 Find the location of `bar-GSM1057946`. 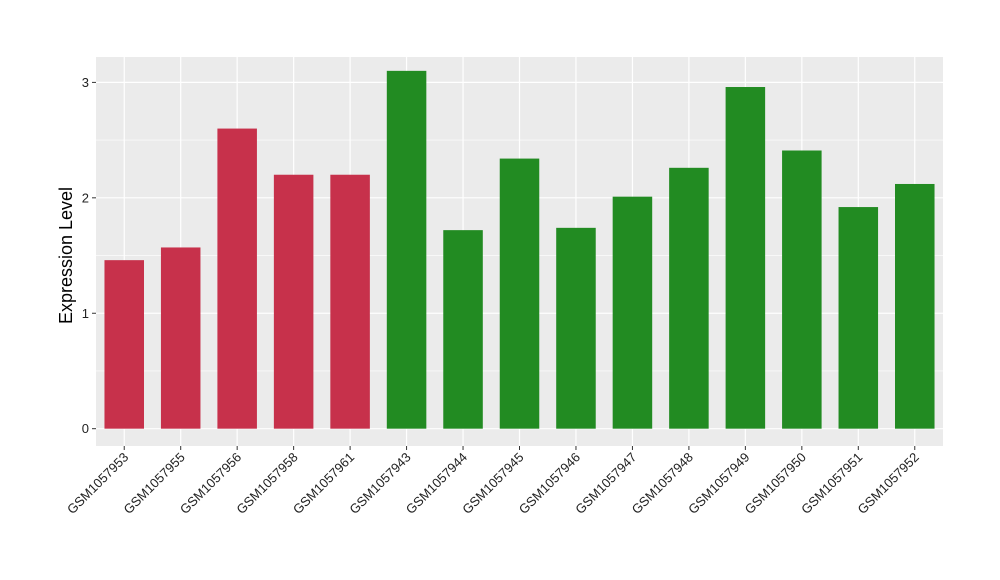

bar-GSM1057946 is located at coordinates (576, 328).